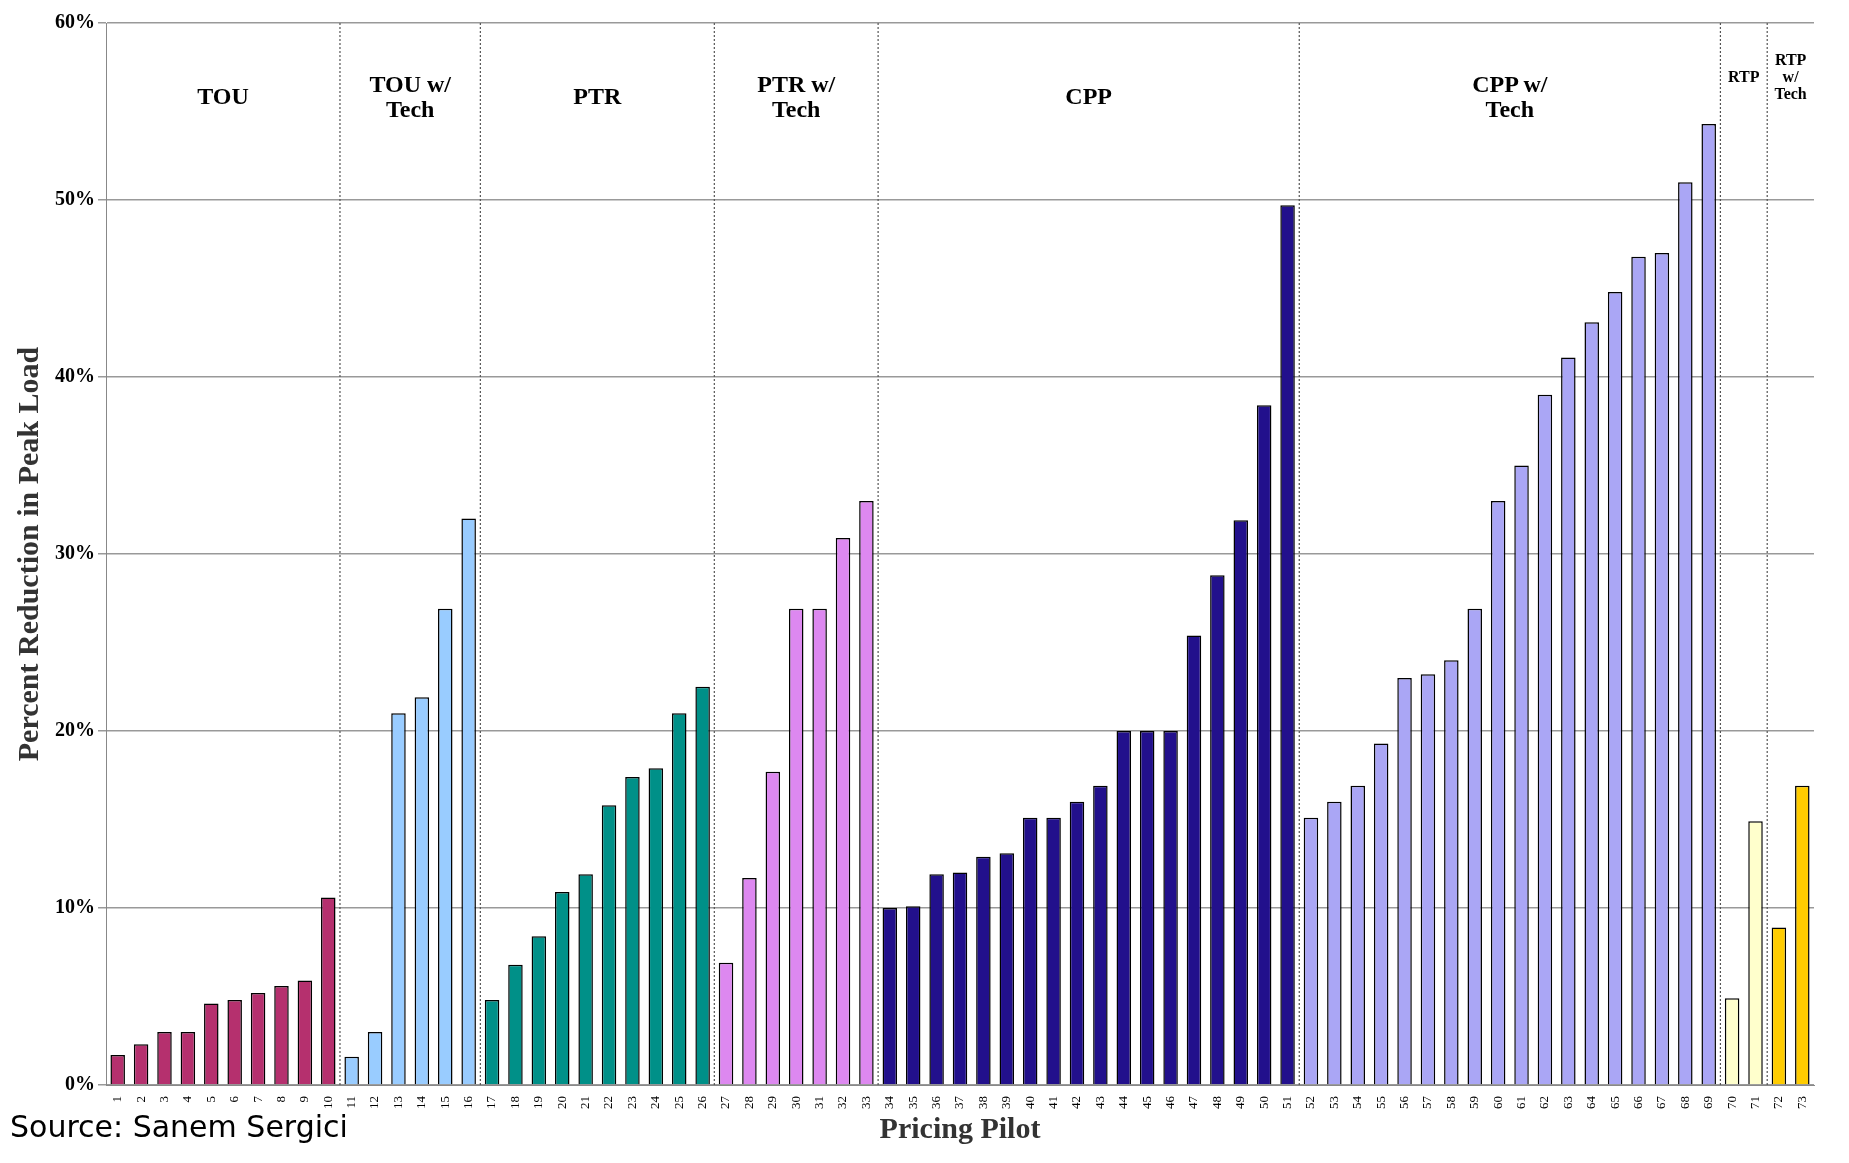 The height and width of the screenshot is (1163, 1849). What do you see at coordinates (561, 1102) in the screenshot?
I see `x-tick-label: 20` at bounding box center [561, 1102].